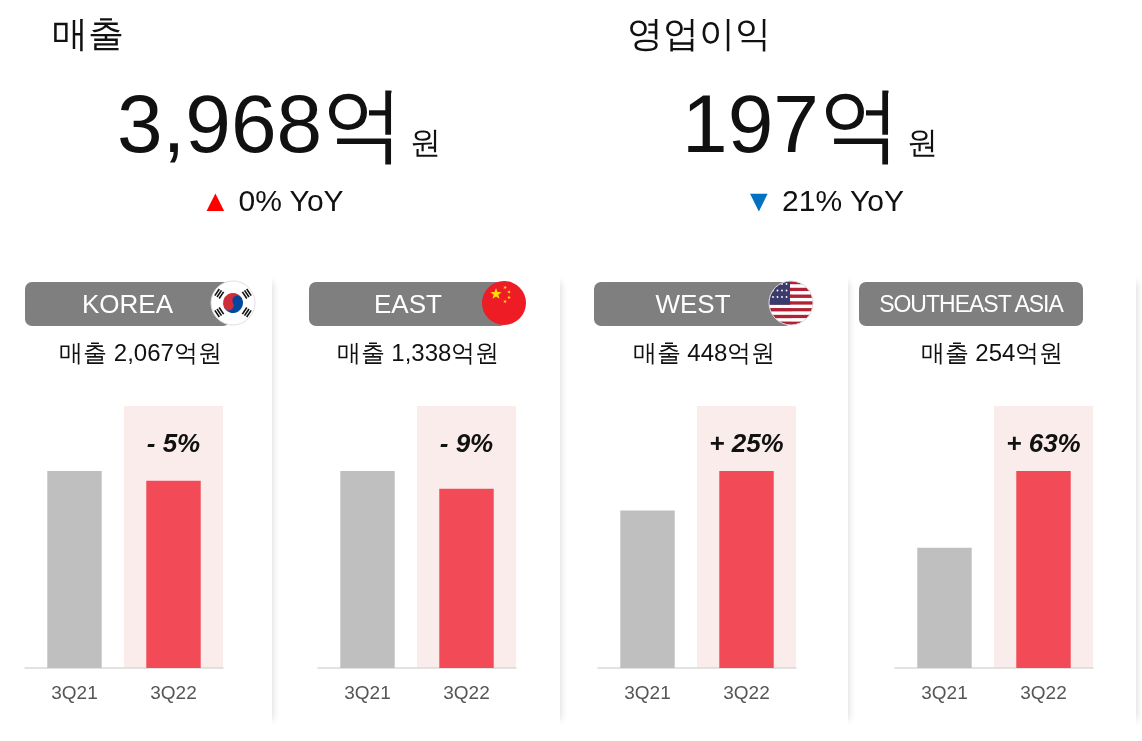  Describe the element at coordinates (418, 353) in the screenshot. I see `chart-subtitle: 매출 1,338억원` at that location.